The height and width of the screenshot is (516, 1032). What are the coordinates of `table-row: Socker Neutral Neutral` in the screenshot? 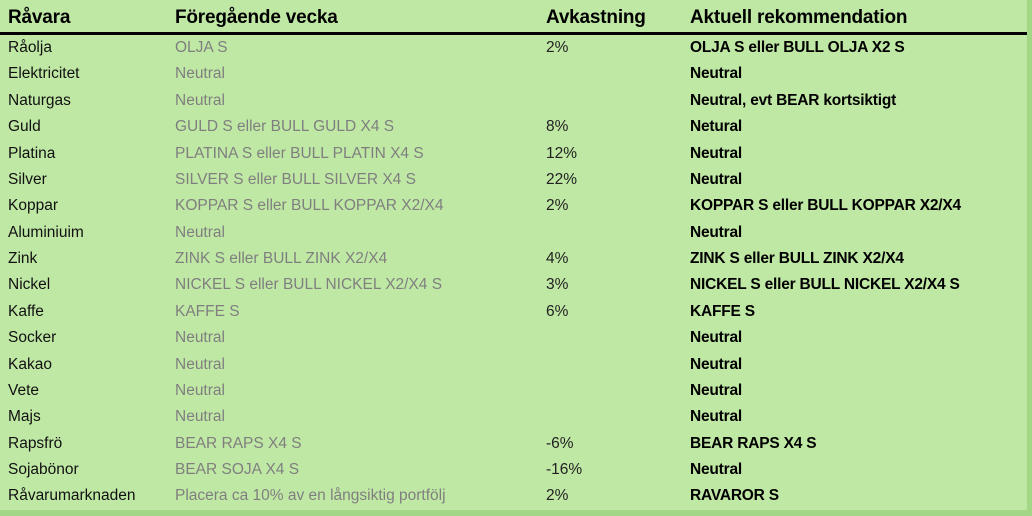 It's located at (513, 338).